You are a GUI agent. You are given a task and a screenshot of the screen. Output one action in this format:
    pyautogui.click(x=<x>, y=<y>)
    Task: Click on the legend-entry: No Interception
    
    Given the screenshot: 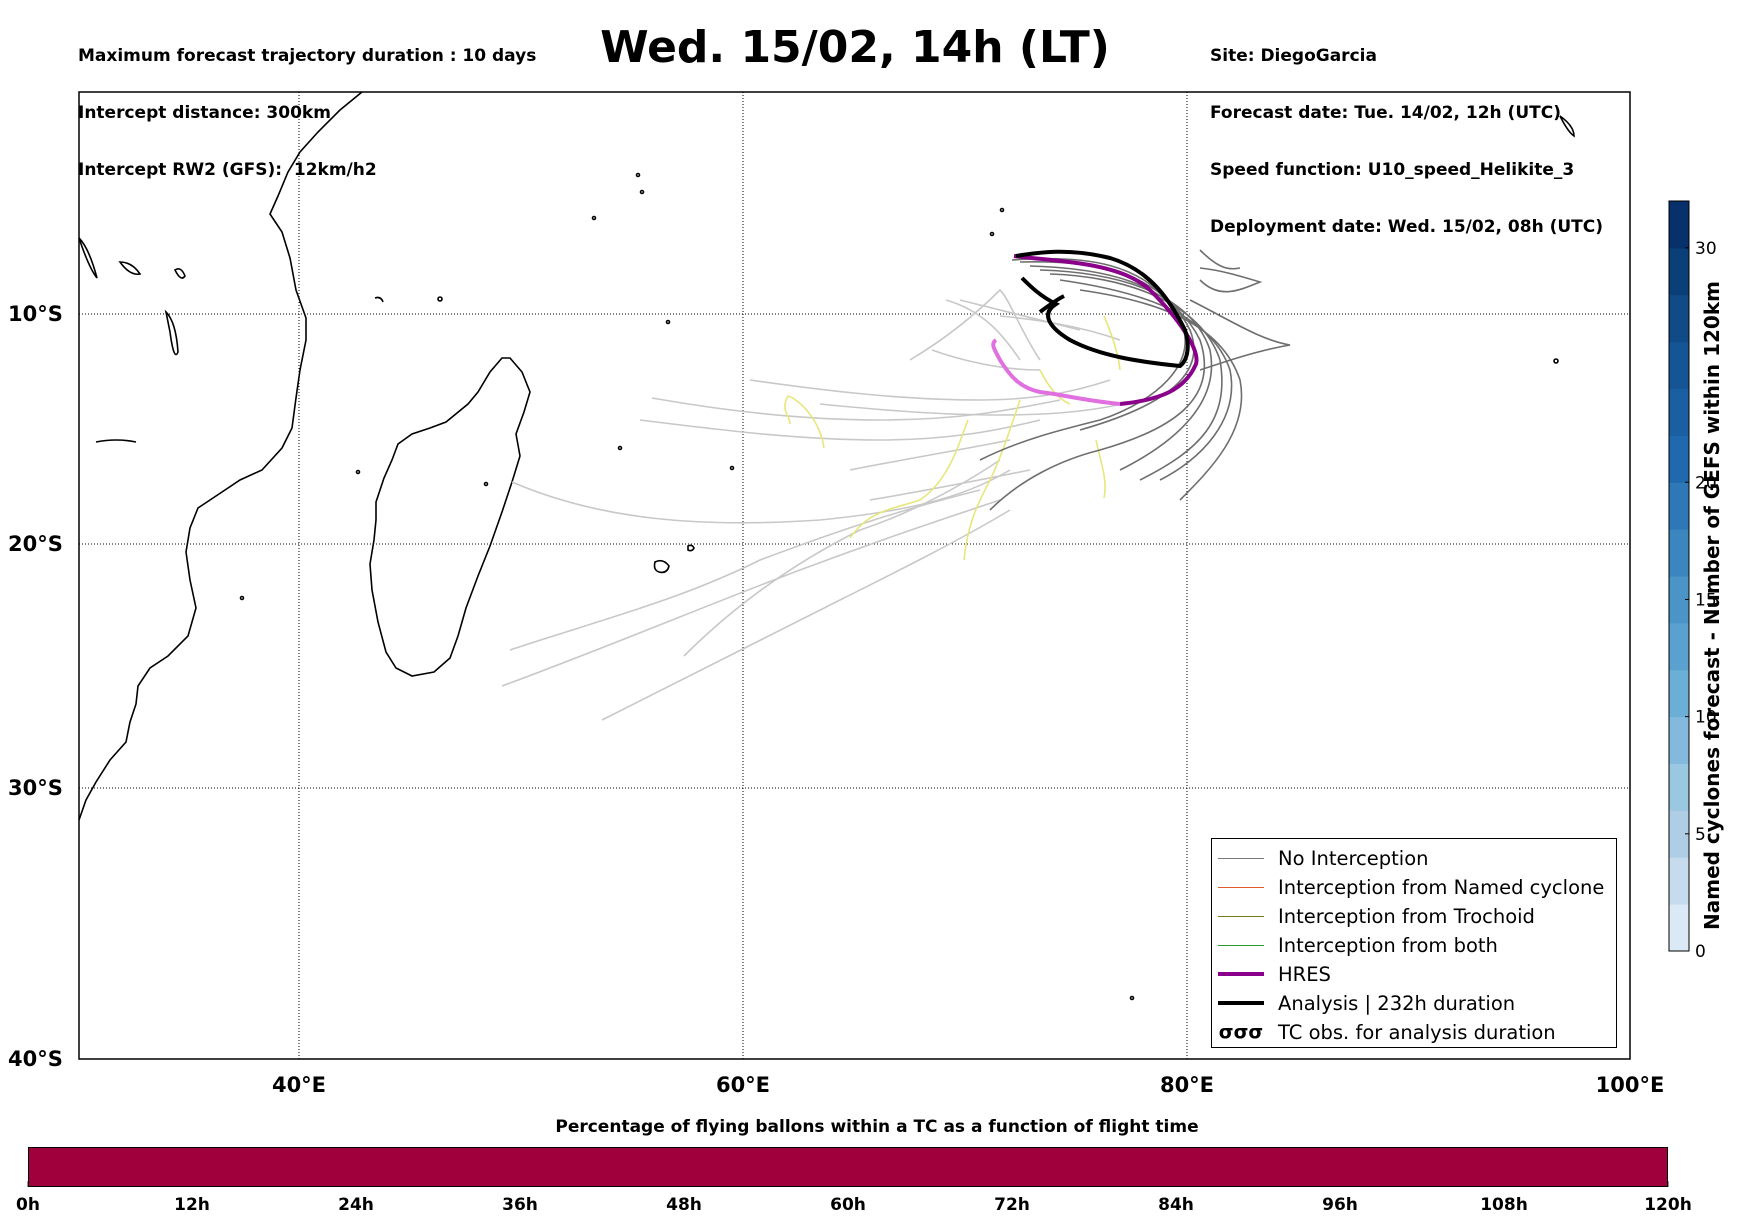 What is the action you would take?
    pyautogui.click(x=1323, y=858)
    